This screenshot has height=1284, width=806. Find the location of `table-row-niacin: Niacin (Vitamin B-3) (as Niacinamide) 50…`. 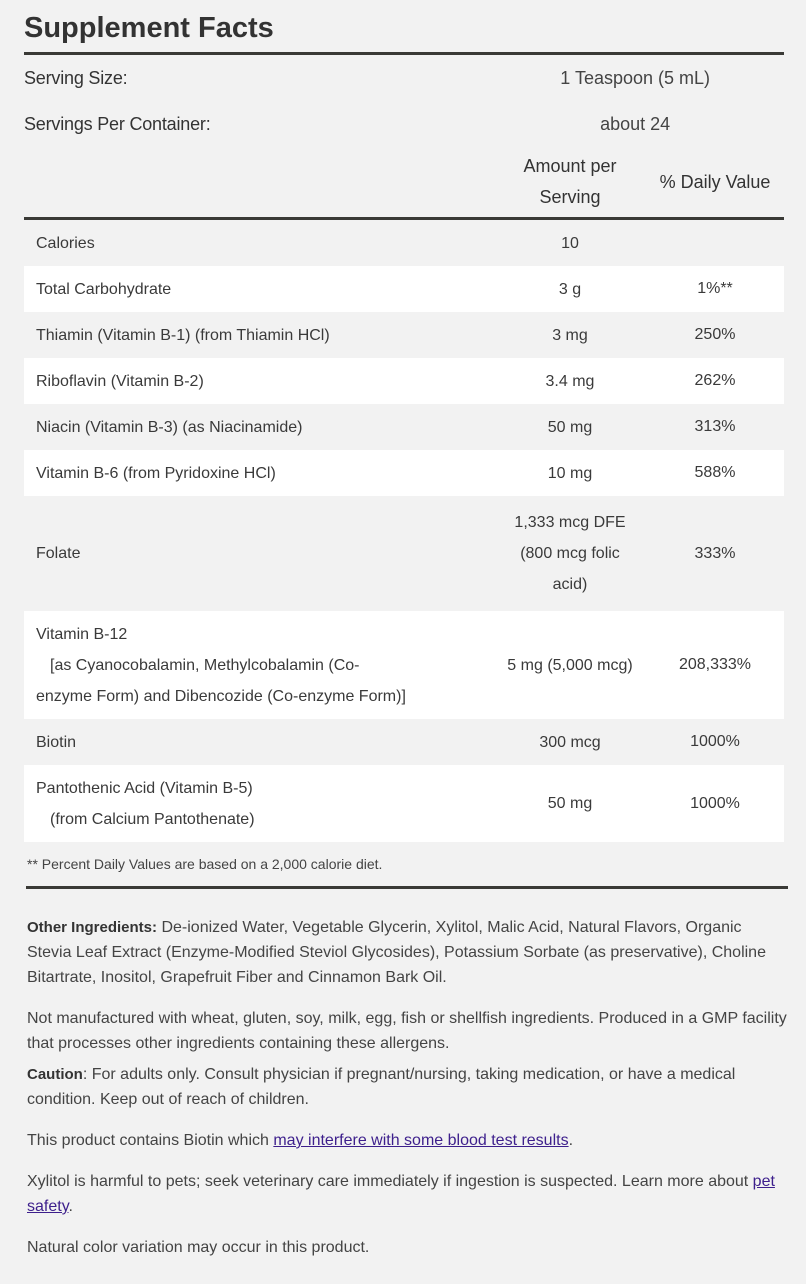

table-row-niacin: Niacin (Vitamin B-3) (as Niacinamide) 50… is located at coordinates (386, 427).